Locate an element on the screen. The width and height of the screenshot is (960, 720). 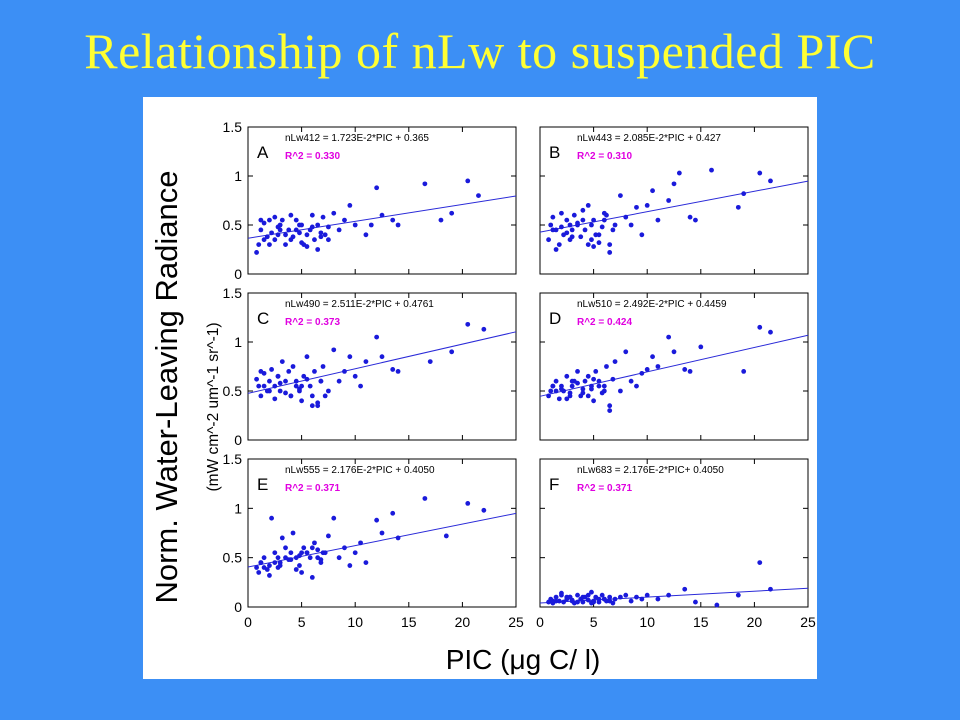
x-tick-label: 15 is located at coordinates (409, 622).